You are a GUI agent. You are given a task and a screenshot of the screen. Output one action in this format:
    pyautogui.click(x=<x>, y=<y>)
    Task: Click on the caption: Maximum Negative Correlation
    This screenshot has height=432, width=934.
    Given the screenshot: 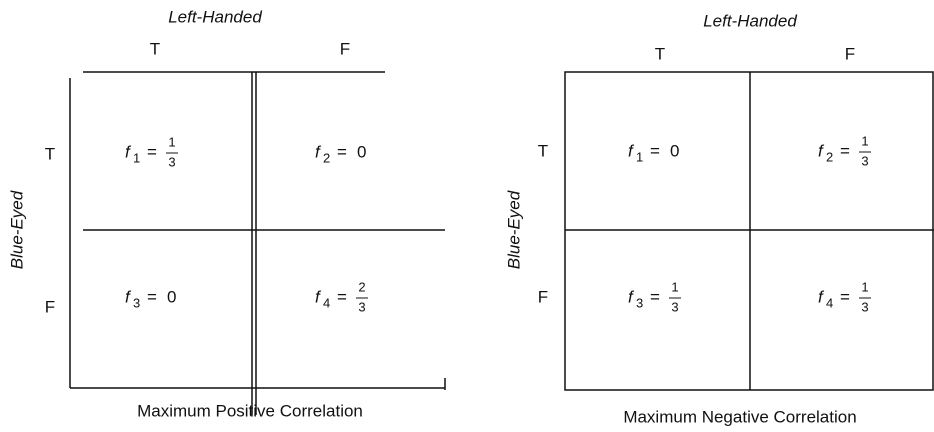 What is the action you would take?
    pyautogui.click(x=739, y=416)
    